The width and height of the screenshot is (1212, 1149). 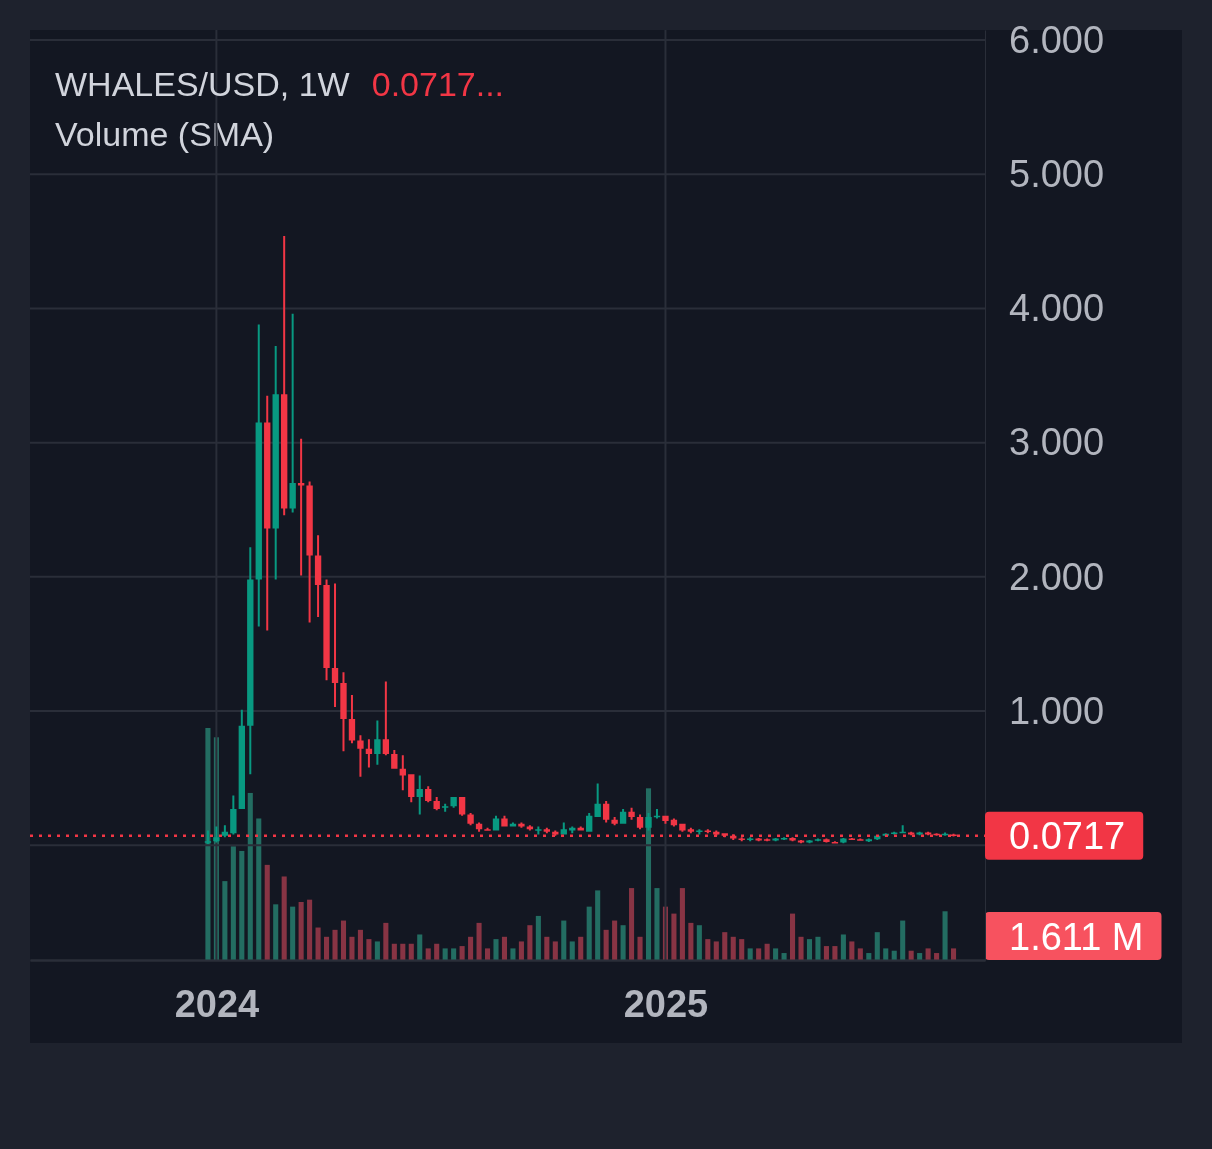 I want to click on x-tick-label: 2024, so click(x=217, y=1003).